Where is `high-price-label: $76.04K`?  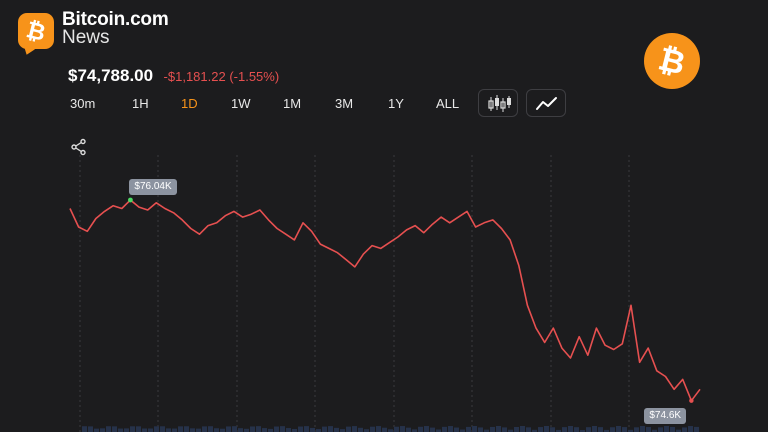
high-price-label: $76.04K is located at coordinates (153, 187).